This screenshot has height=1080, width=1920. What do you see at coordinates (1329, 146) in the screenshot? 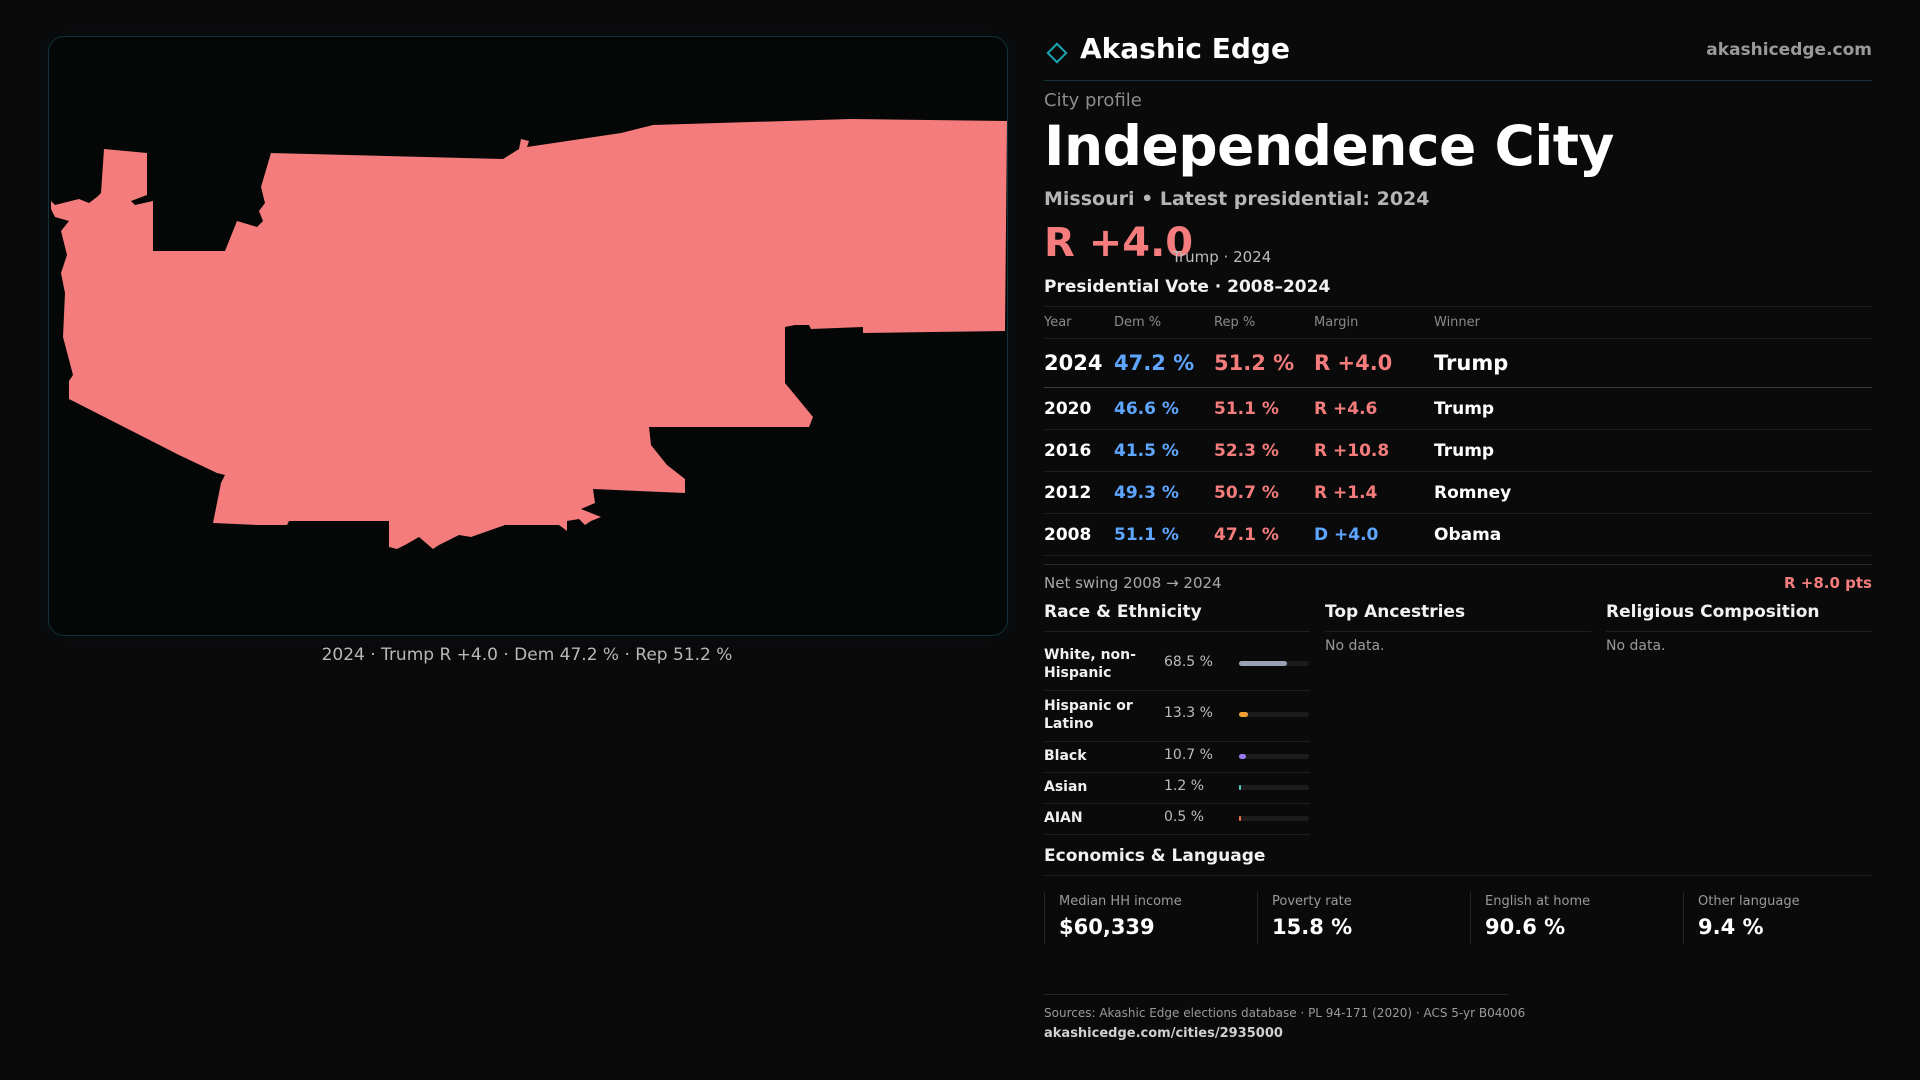
I see `page-title: Independence City` at bounding box center [1329, 146].